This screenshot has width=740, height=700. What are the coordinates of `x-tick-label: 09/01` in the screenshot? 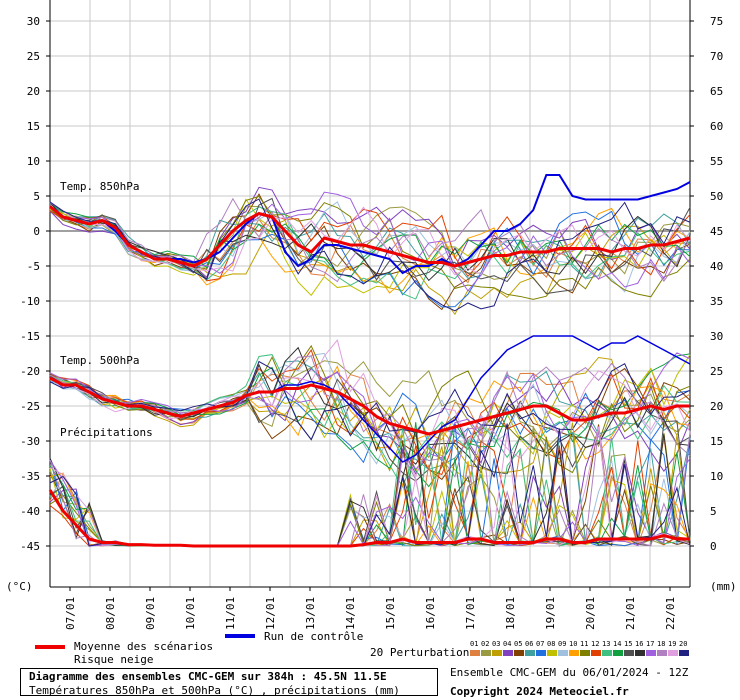 It's located at (150, 613).